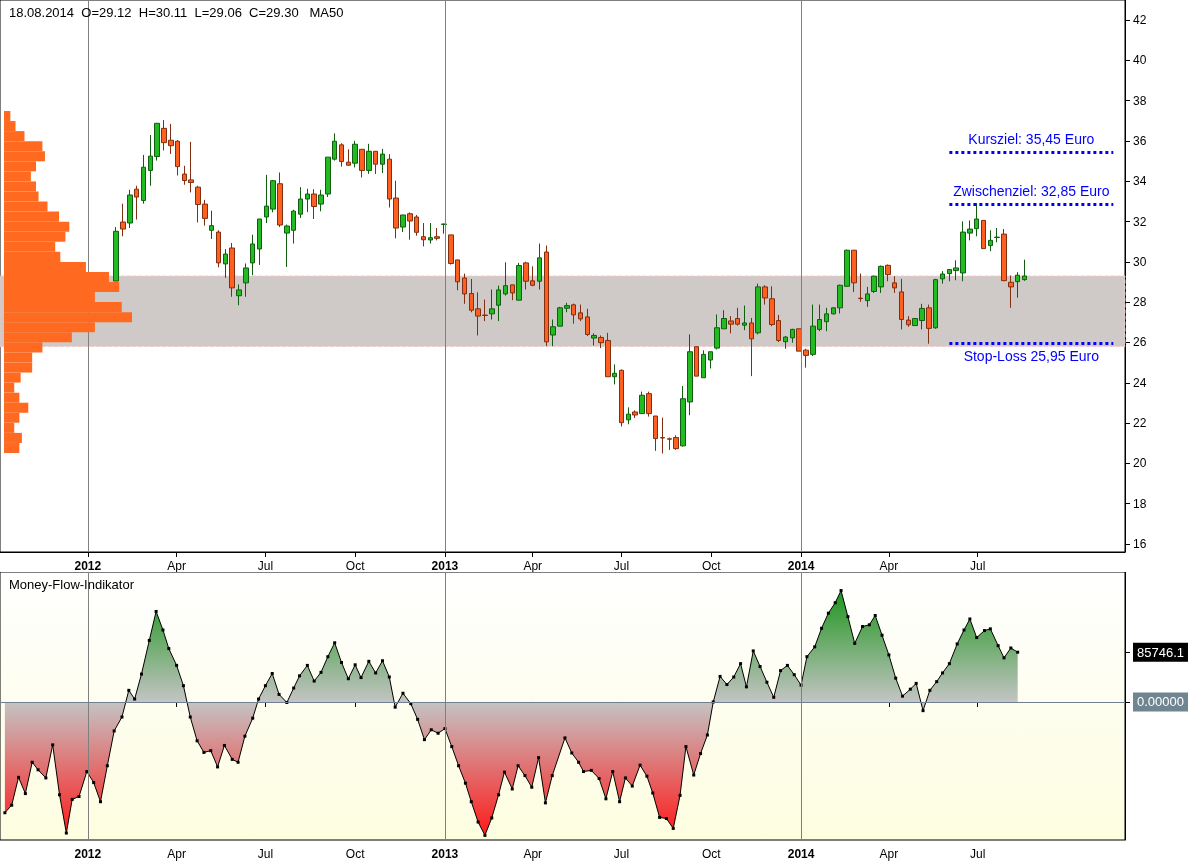  Describe the element at coordinates (1140, 342) in the screenshot. I see `y-tick-label: 26` at that location.